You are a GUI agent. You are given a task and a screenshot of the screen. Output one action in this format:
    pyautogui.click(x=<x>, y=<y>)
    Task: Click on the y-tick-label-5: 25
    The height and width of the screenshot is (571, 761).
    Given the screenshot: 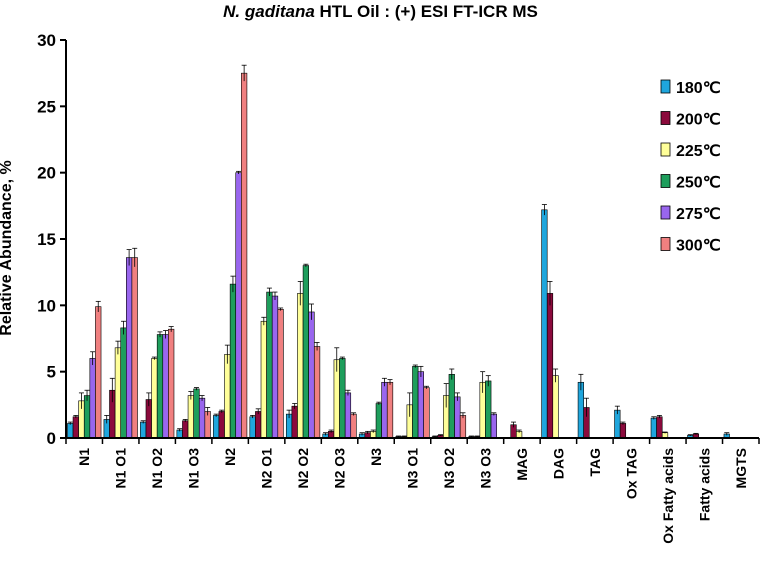 What is the action you would take?
    pyautogui.click(x=46, y=106)
    